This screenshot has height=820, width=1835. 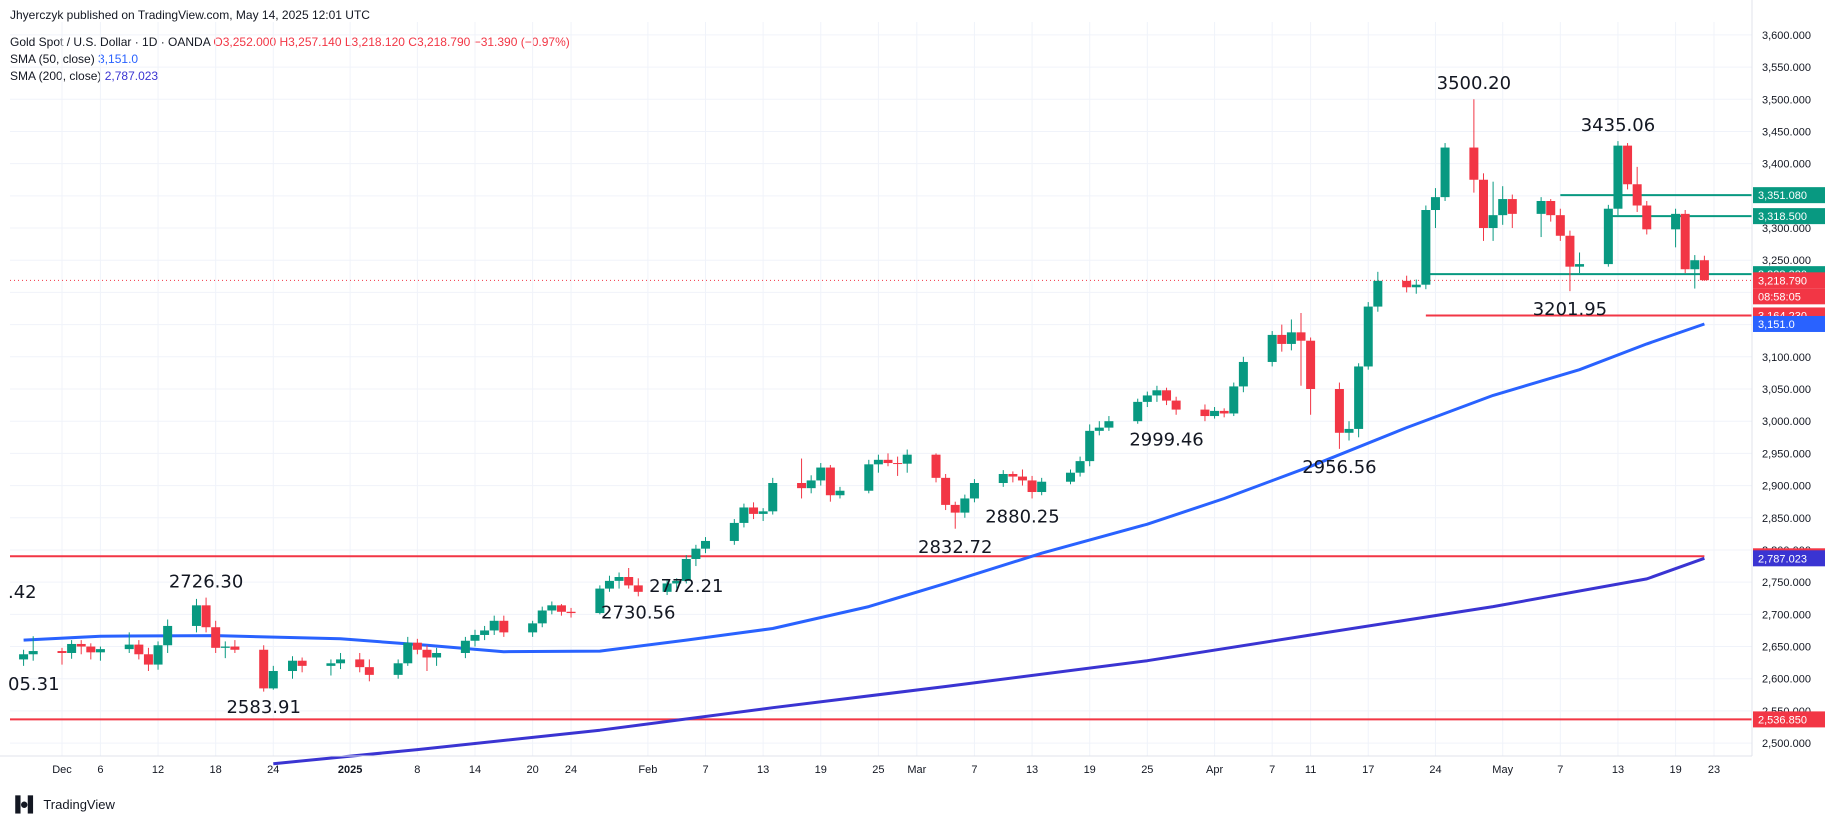 What do you see at coordinates (647, 770) in the screenshot?
I see `time-tick-label: Feb` at bounding box center [647, 770].